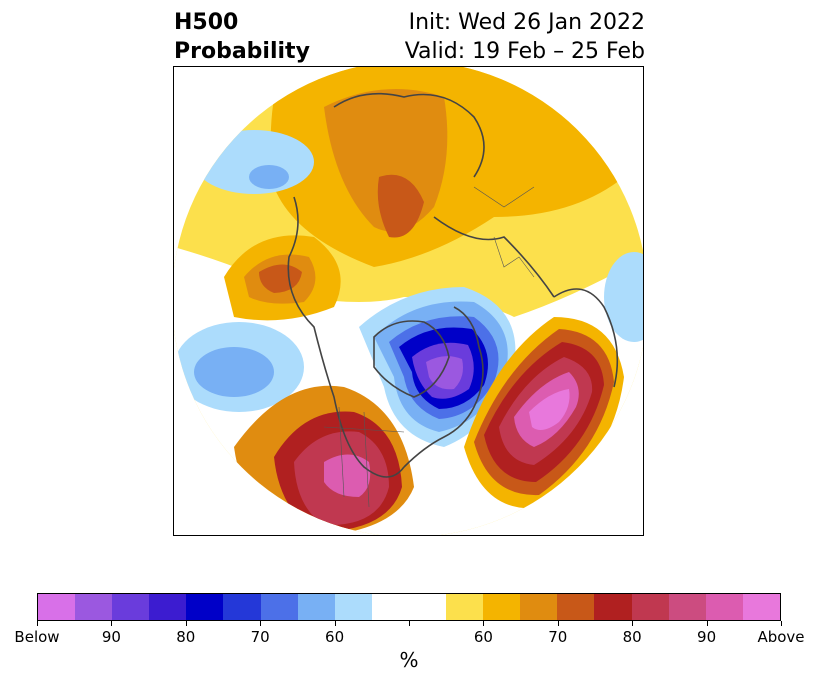 This screenshot has width=819, height=686. Describe the element at coordinates (37, 637) in the screenshot. I see `colorbar-tick-label: Below` at that location.